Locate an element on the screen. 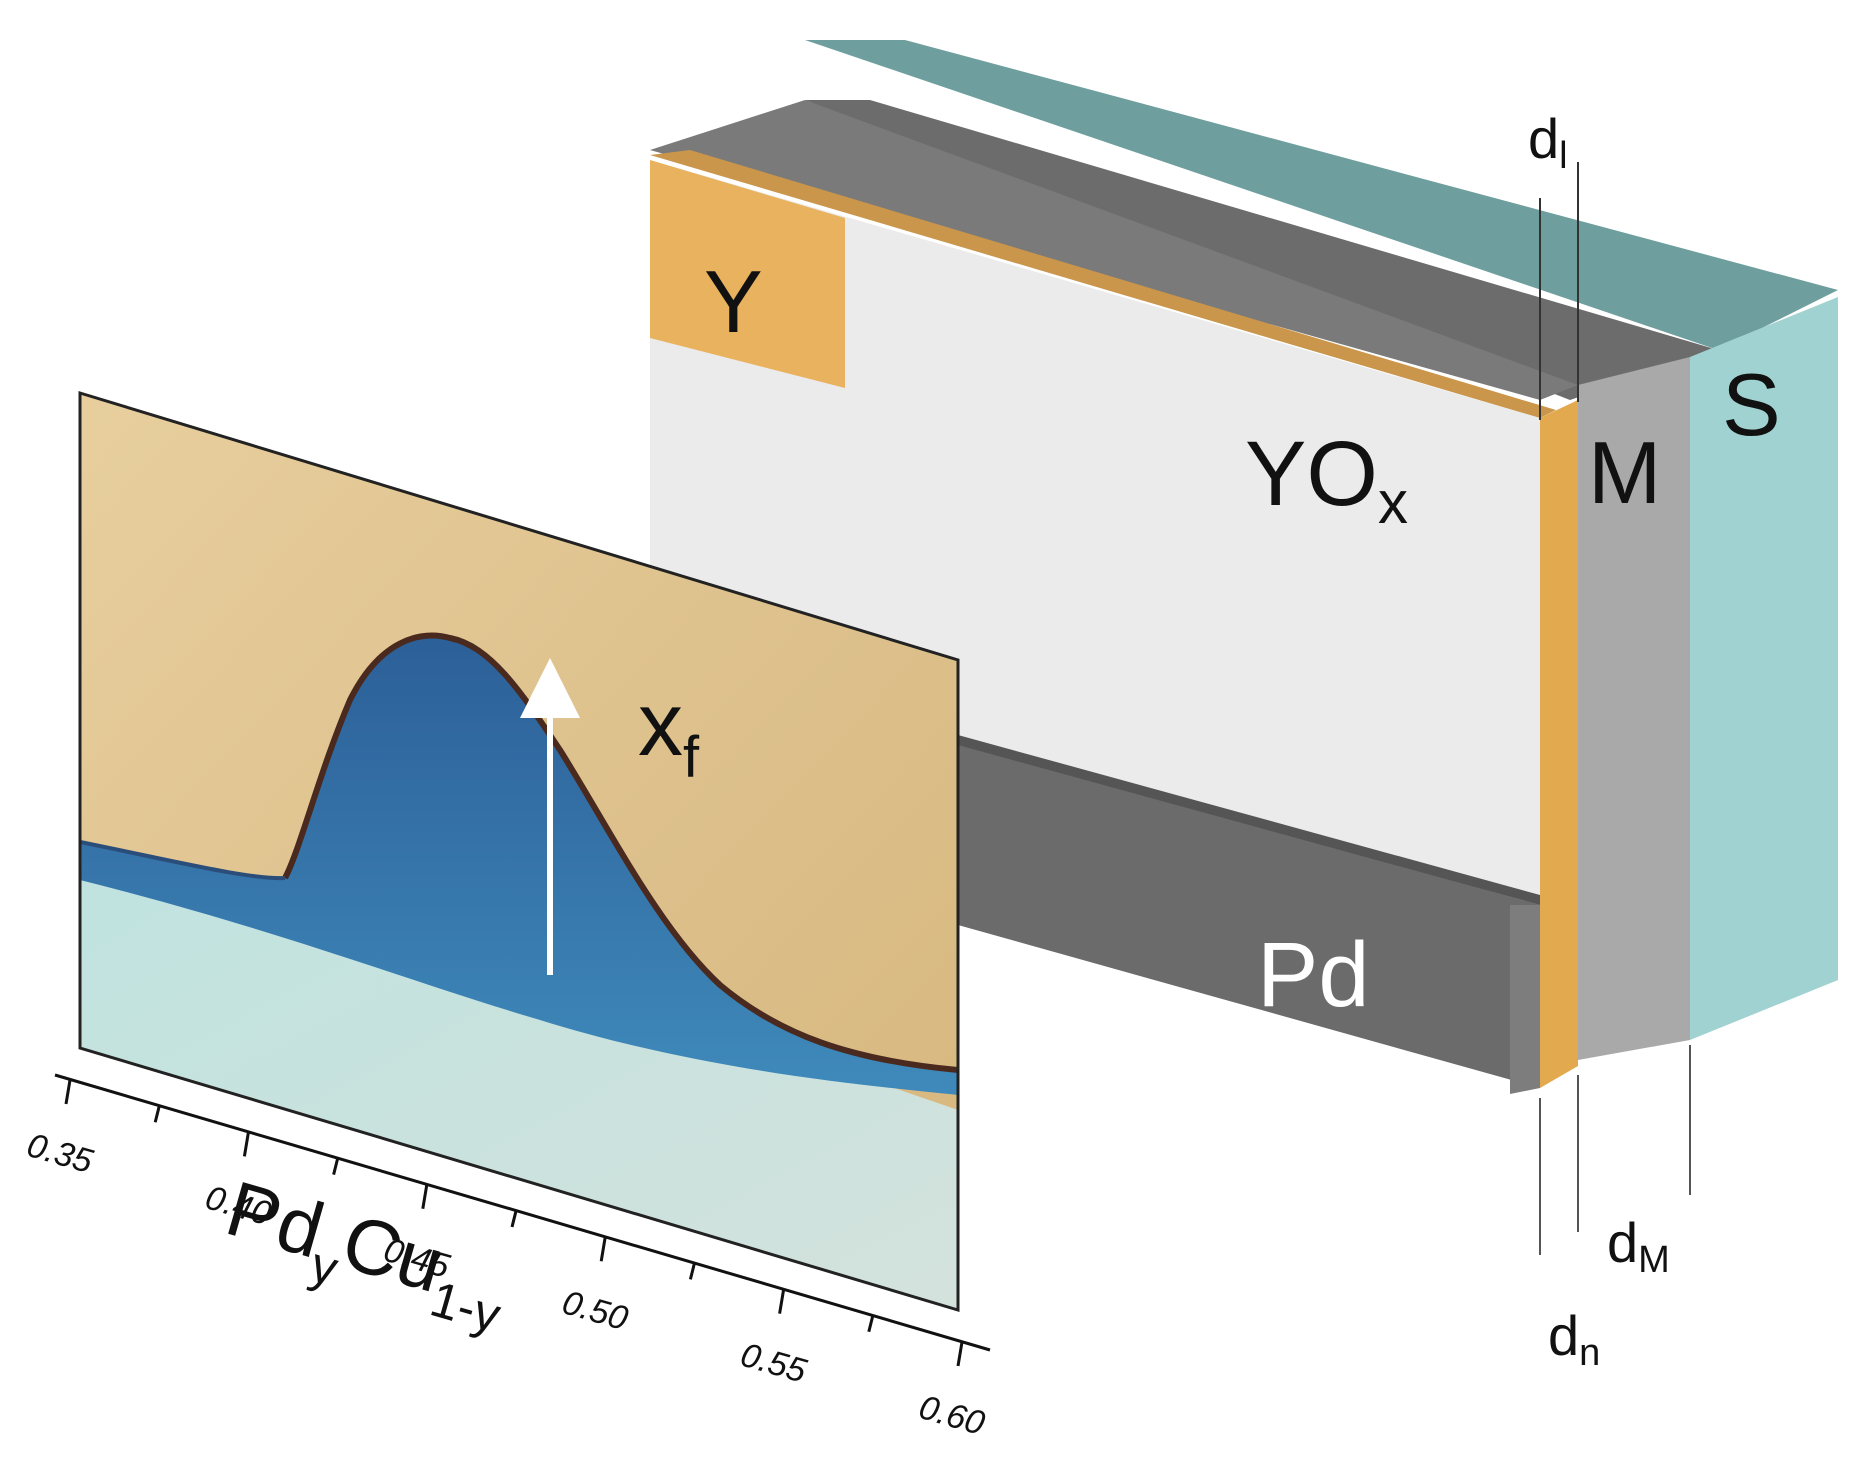 The height and width of the screenshot is (1458, 1854). label-dm: dM is located at coordinates (1638, 1246).